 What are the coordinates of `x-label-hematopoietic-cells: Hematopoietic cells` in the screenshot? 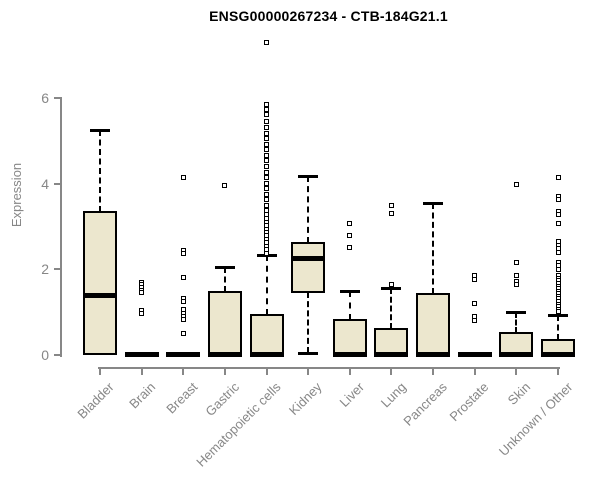 It's located at (238, 424).